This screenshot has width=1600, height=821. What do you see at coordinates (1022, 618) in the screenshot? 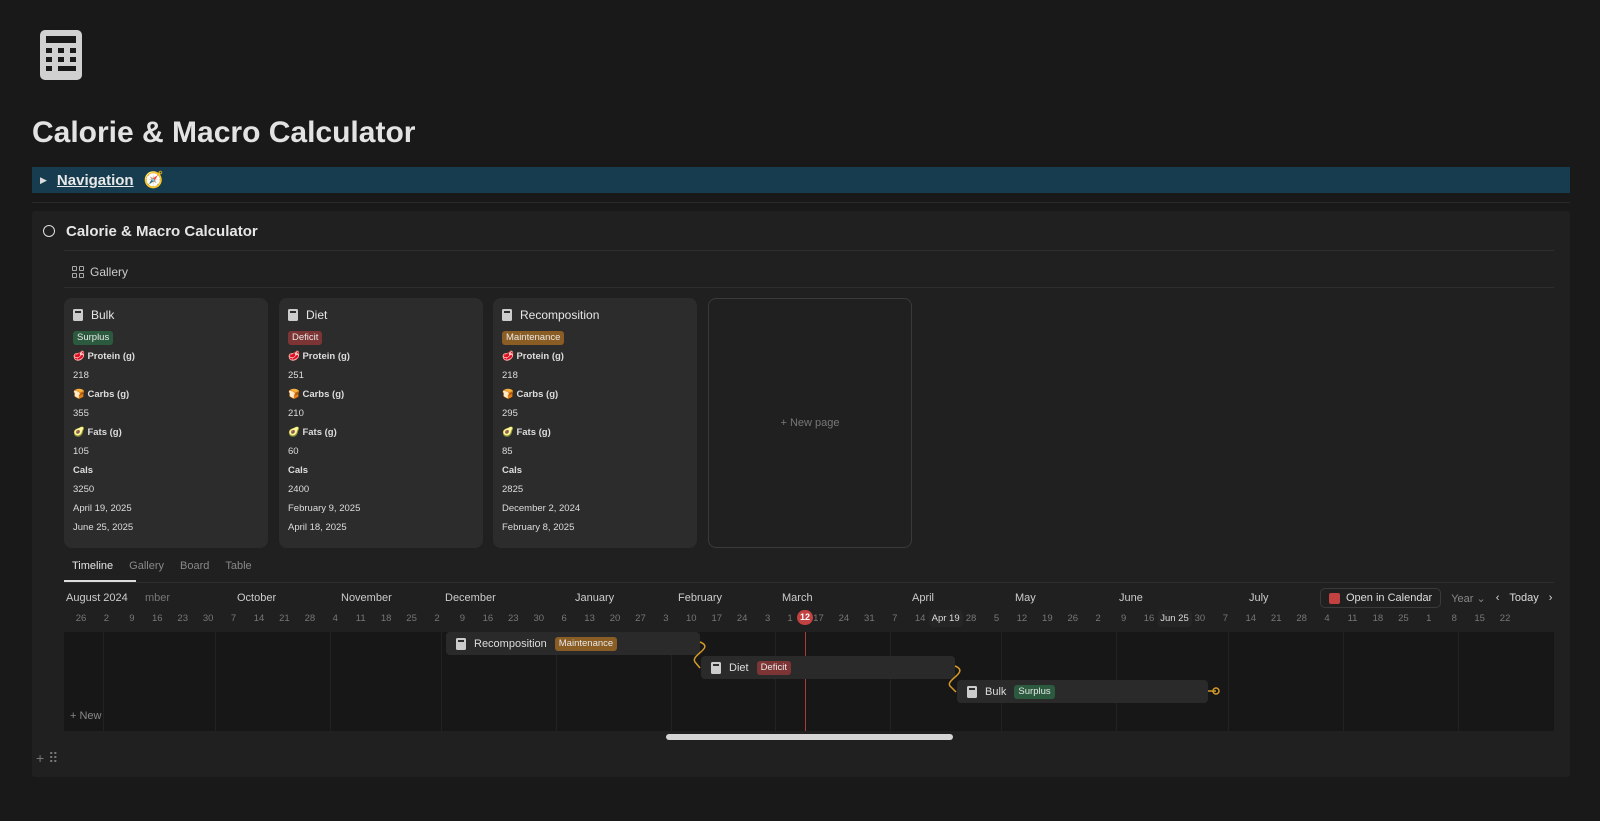
I see `week-label: 12` at bounding box center [1022, 618].